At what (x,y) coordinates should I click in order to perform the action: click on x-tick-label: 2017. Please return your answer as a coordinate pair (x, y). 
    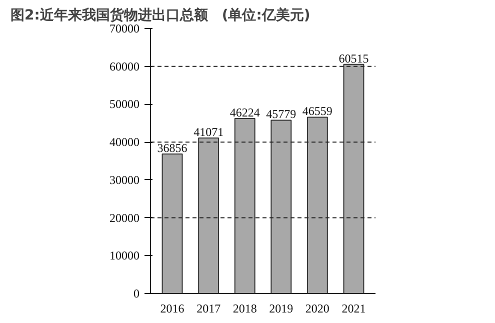
    Looking at the image, I should click on (208, 309).